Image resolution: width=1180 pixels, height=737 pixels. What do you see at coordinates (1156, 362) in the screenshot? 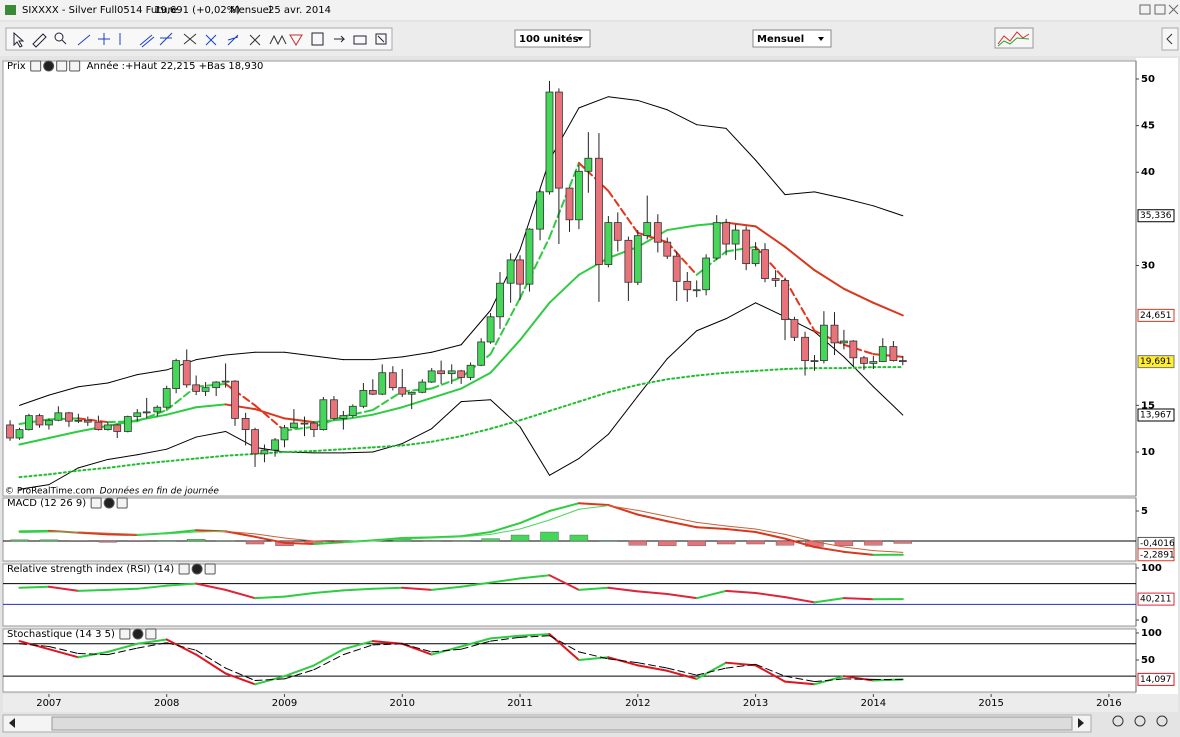
I see `value-tag: 19,691` at bounding box center [1156, 362].